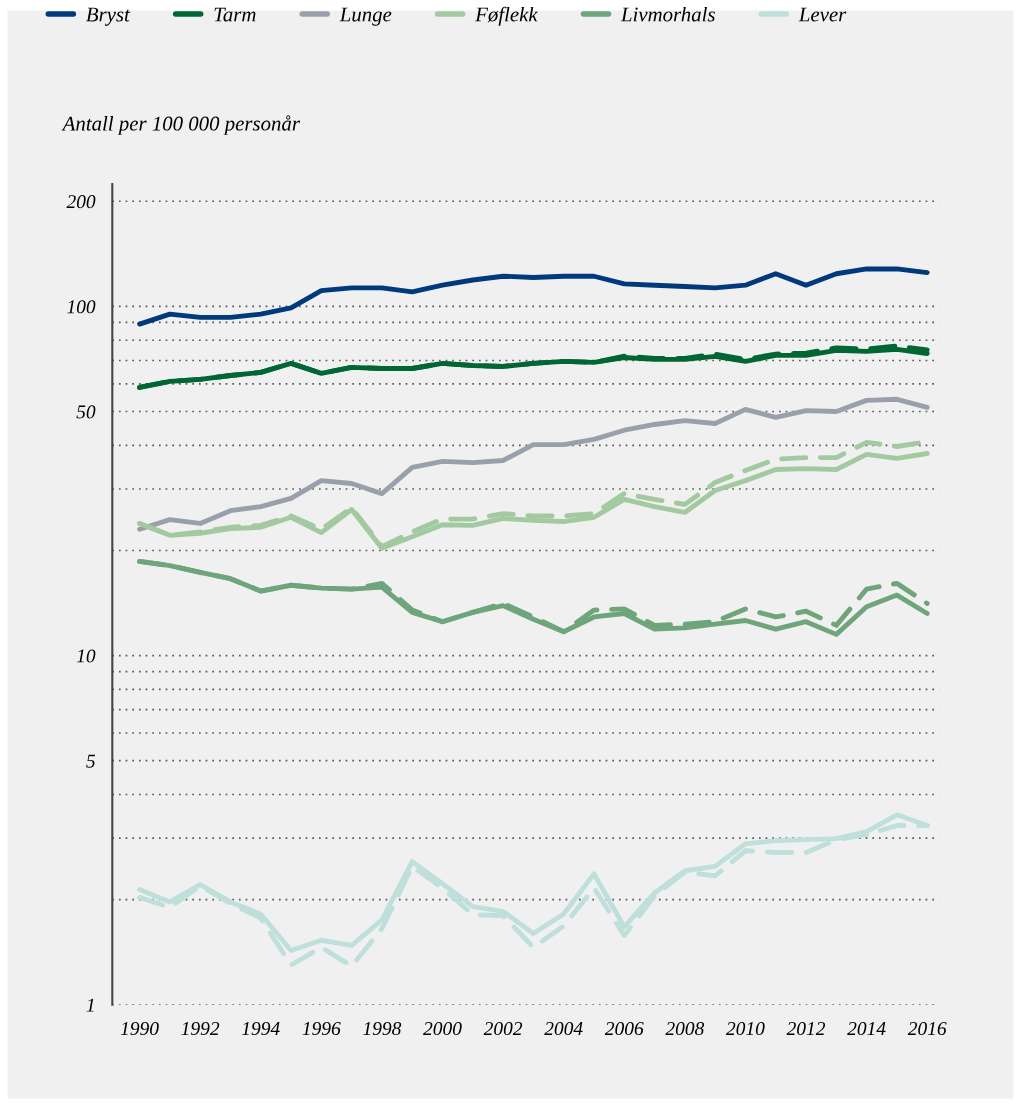  What do you see at coordinates (108, 16) in the screenshot?
I see `legend-label: Bryst` at bounding box center [108, 16].